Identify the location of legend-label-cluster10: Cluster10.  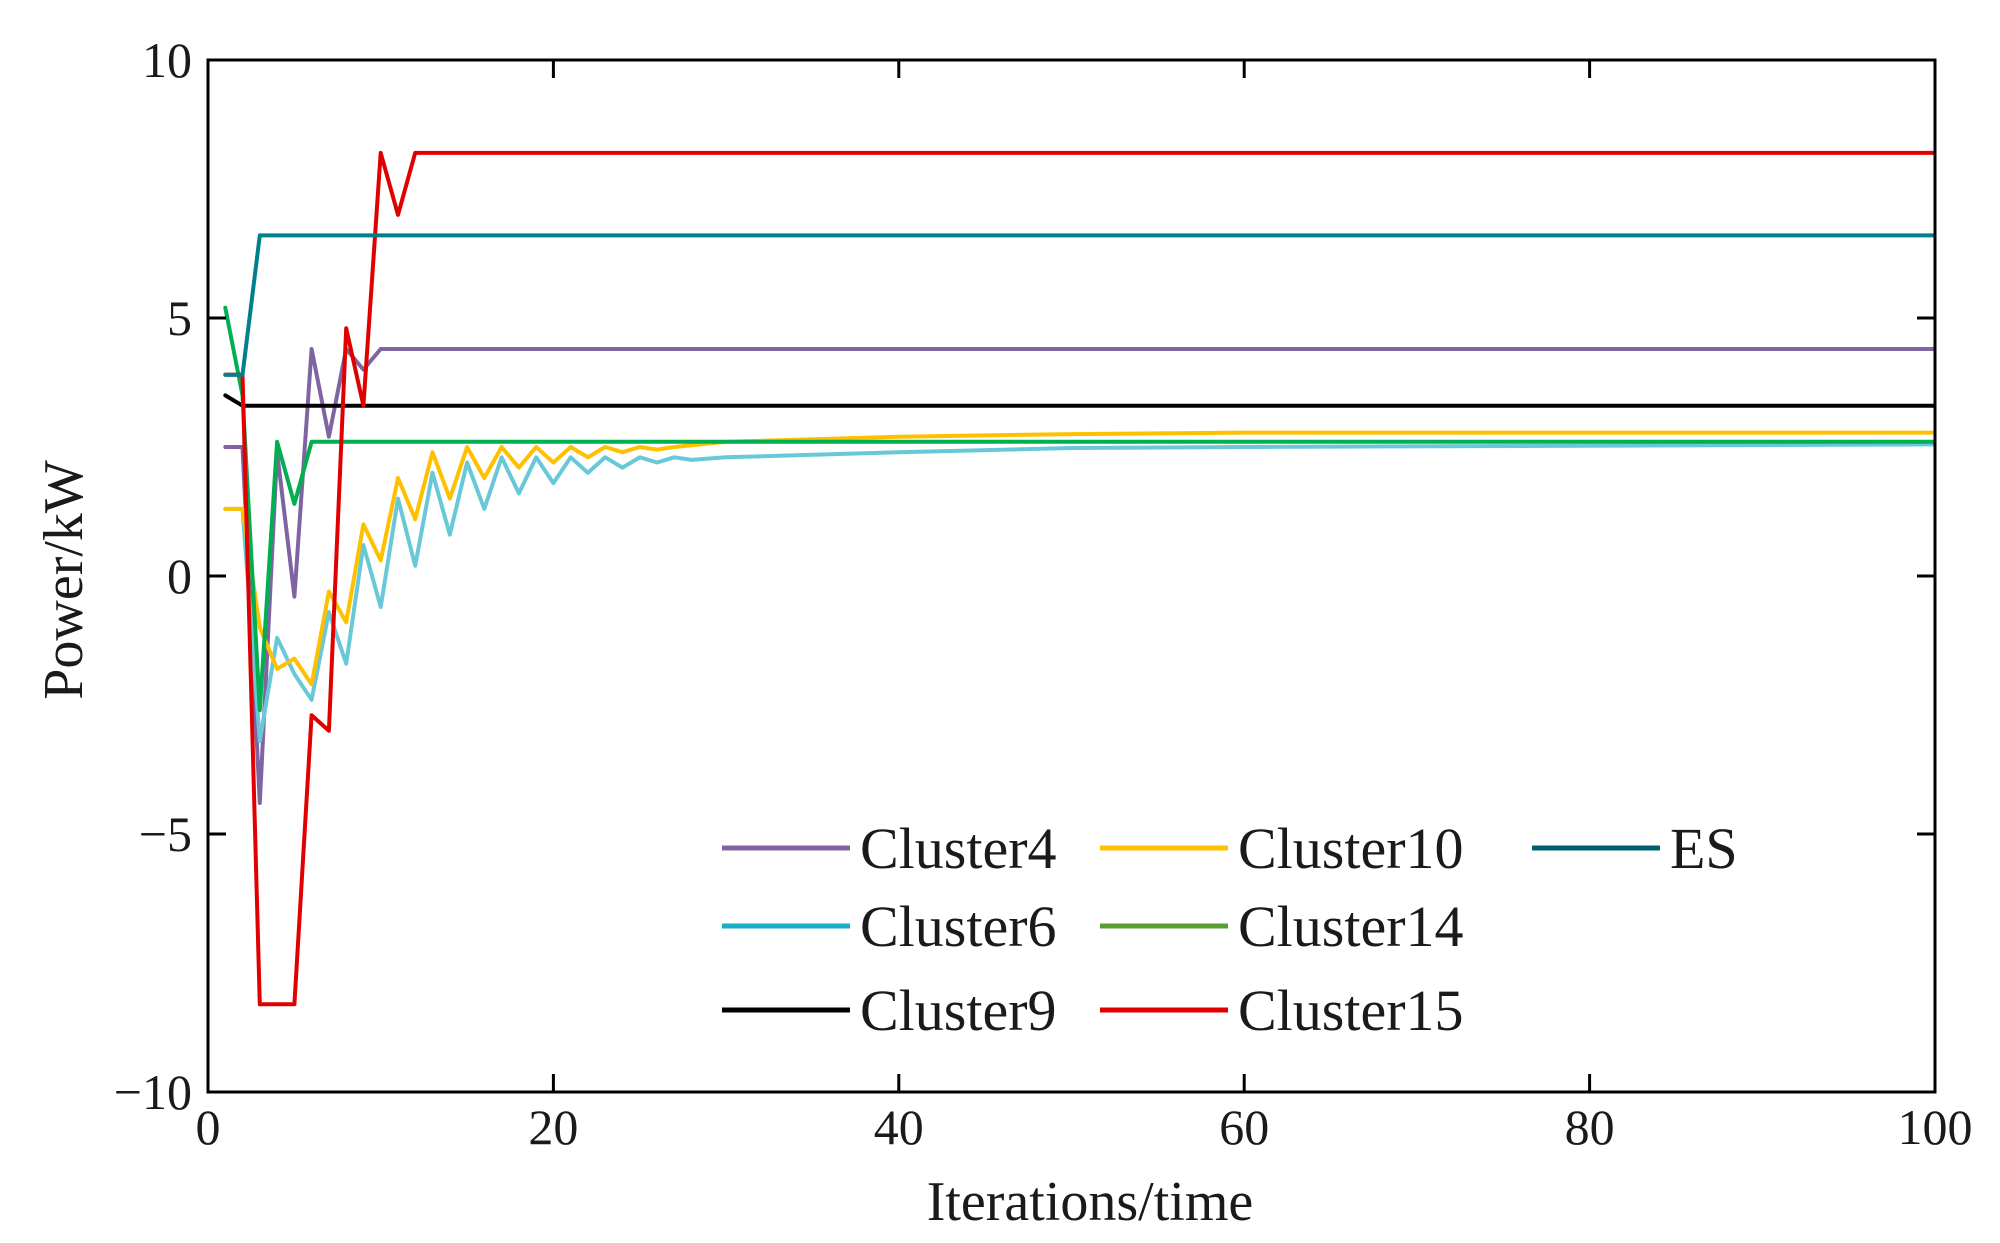
(1351, 848).